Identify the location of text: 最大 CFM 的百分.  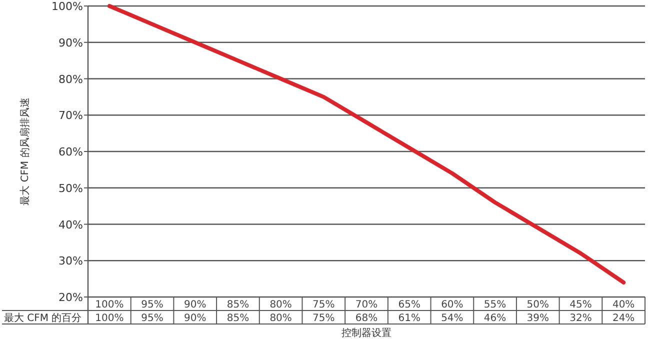
(43, 318).